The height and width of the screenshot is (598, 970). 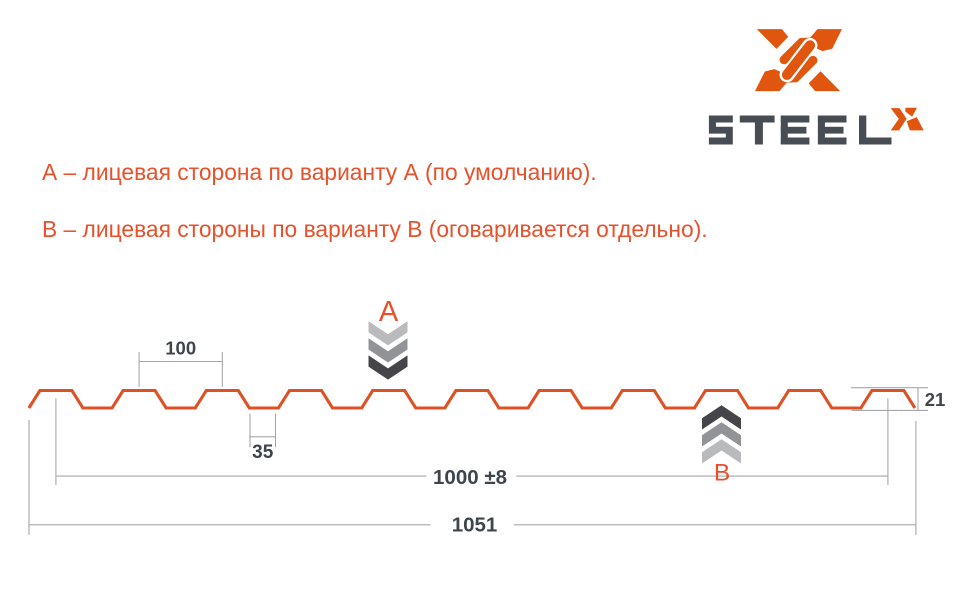 What do you see at coordinates (470, 477) in the screenshot?
I see `svg-text: 1000 ±8` at bounding box center [470, 477].